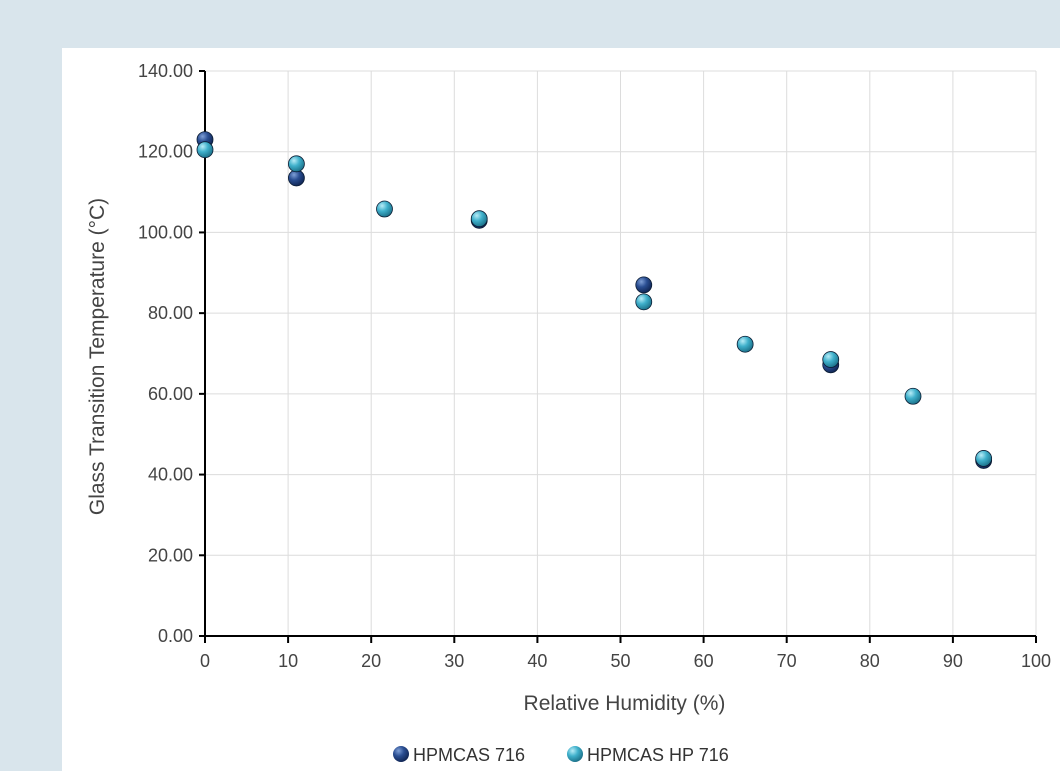 The image size is (1060, 771). Describe the element at coordinates (561, 755) in the screenshot. I see `legend: HPMCAS 716 HPMCAS HP 716` at that location.